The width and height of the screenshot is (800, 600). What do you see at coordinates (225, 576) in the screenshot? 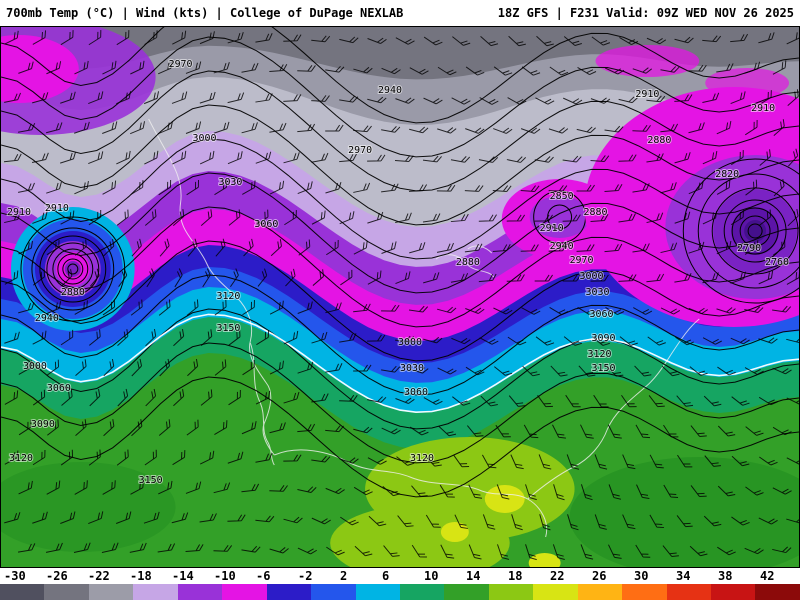
I see `colorbar-tick: -10` at bounding box center [225, 576].